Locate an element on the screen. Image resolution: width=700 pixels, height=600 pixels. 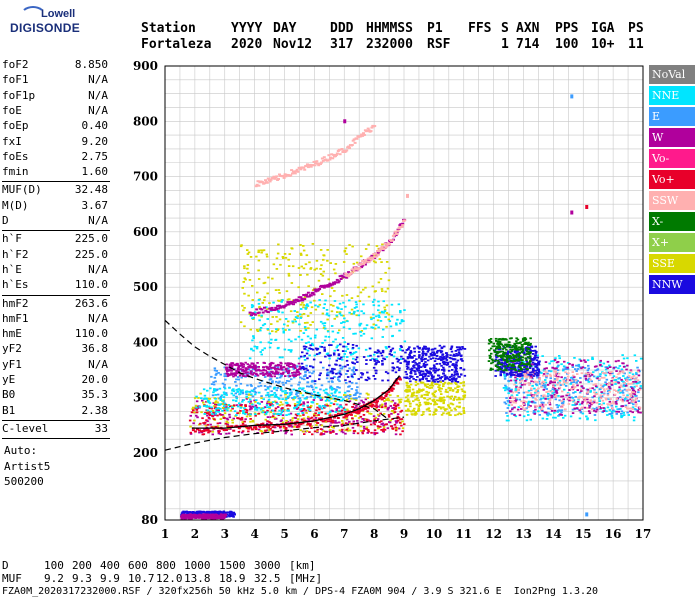
header-label: AXN is located at coordinates (528, 28).